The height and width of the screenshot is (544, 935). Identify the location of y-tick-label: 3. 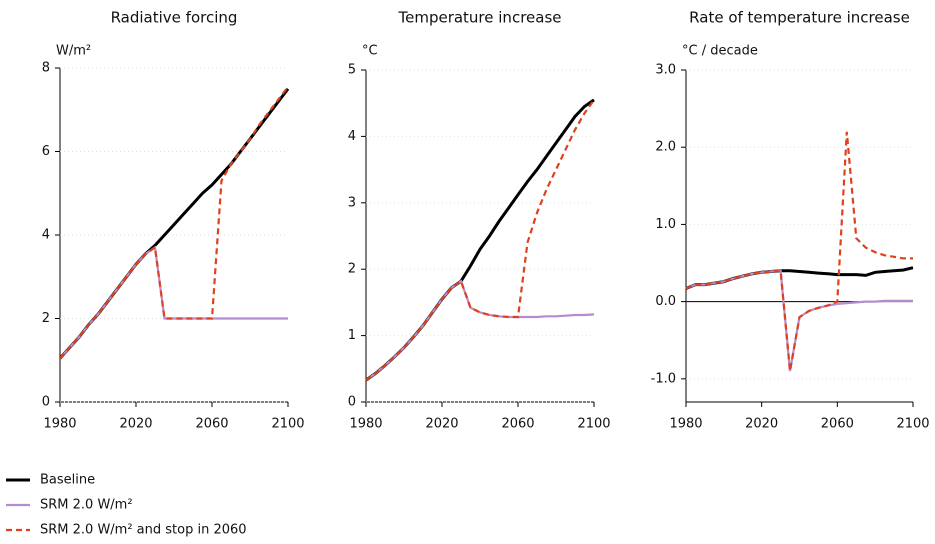
(352, 202).